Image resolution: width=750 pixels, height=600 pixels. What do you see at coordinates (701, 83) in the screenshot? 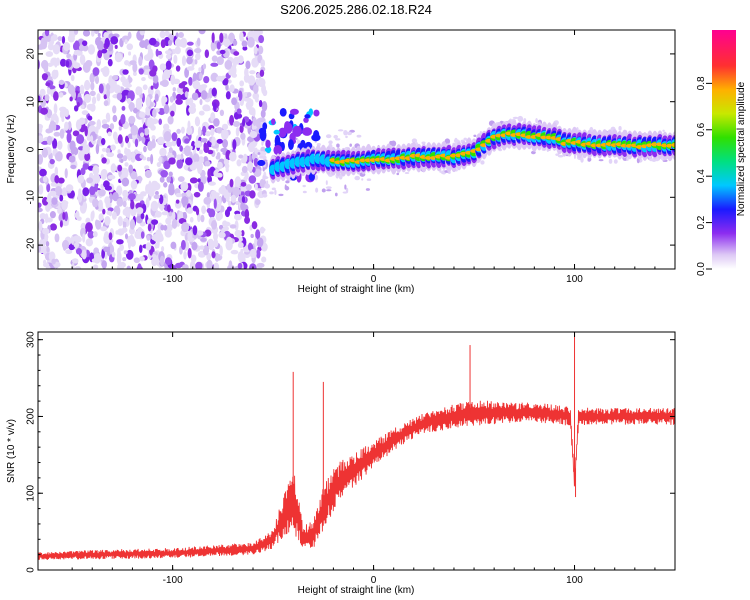
I see `colorbar-tick-label: 0.8` at bounding box center [701, 83].